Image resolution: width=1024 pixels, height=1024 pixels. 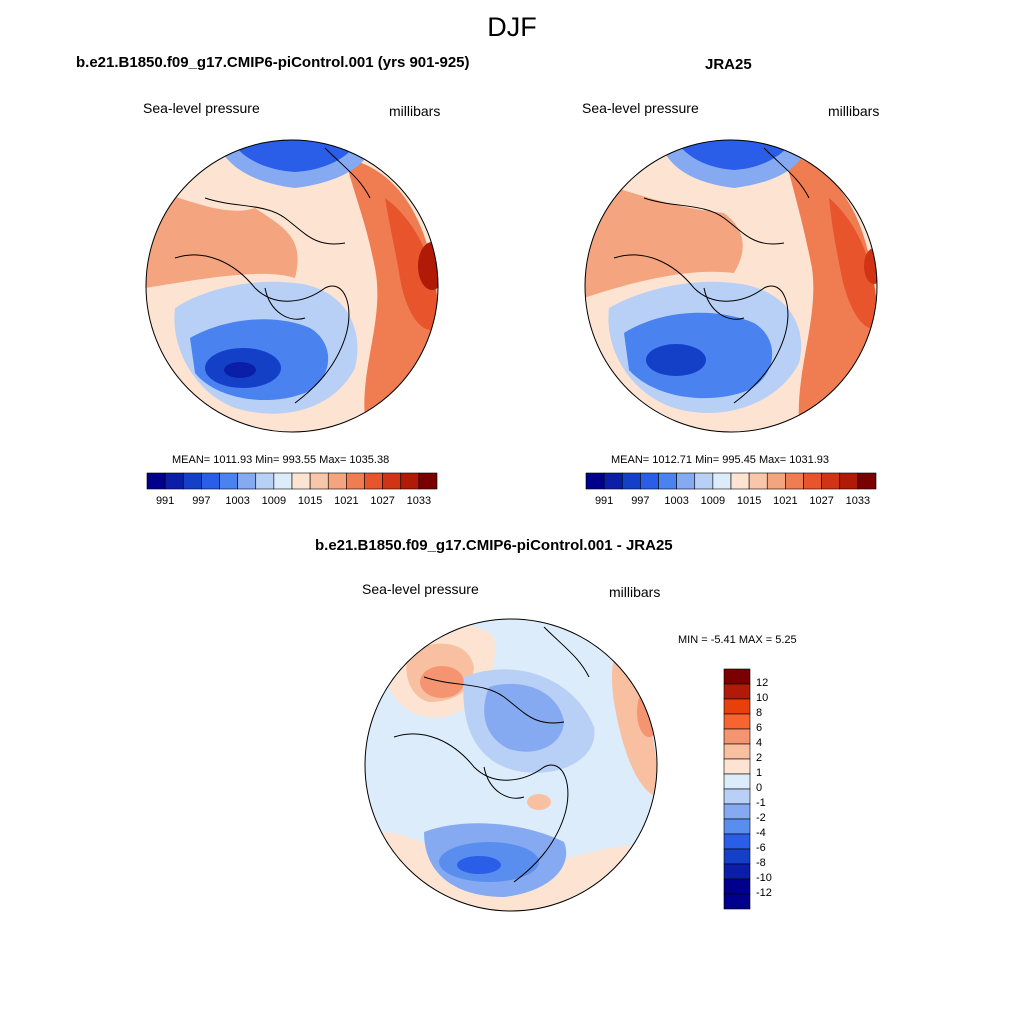 I want to click on map-region-pos-east, so click(x=634, y=727).